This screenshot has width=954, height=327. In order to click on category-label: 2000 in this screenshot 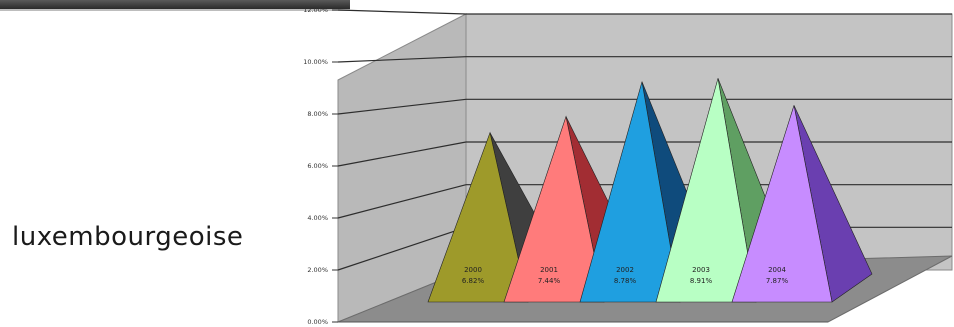, I will do `click(473, 270)`.